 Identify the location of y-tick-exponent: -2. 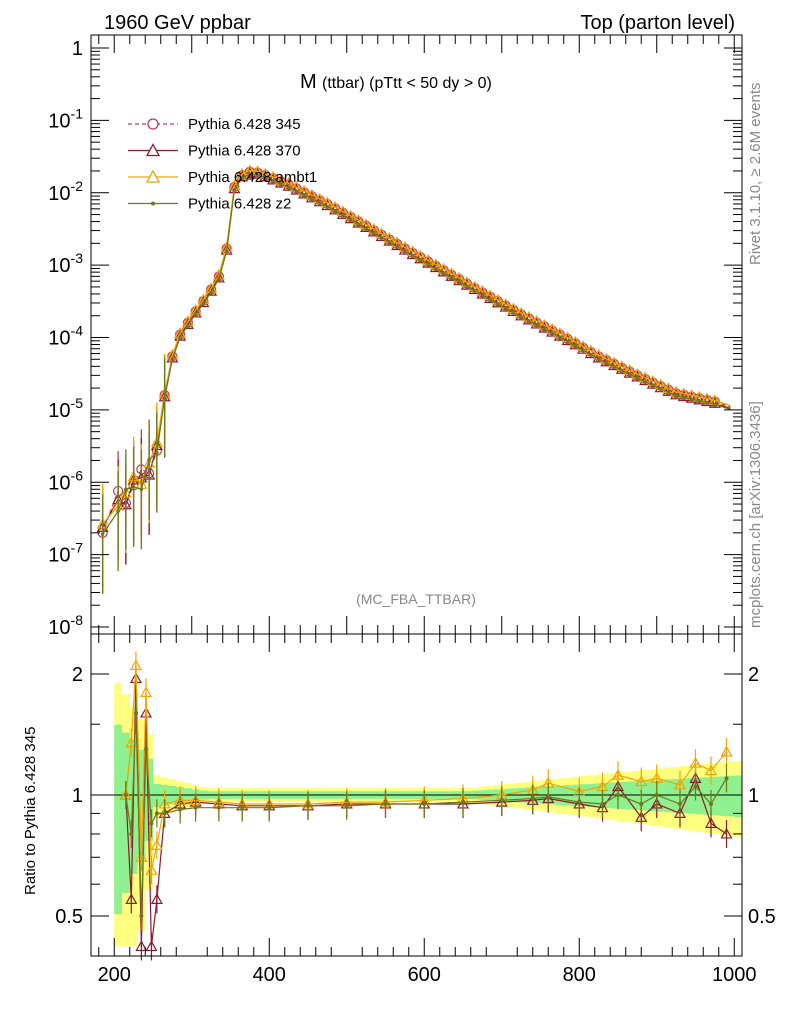
(77, 186).